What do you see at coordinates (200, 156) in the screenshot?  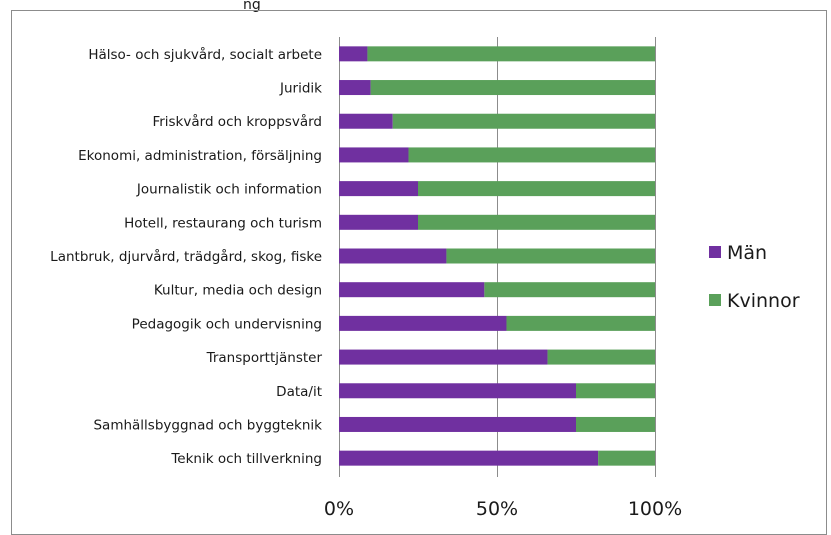 I see `category-label: Ekonomi, administration, försäljning` at bounding box center [200, 156].